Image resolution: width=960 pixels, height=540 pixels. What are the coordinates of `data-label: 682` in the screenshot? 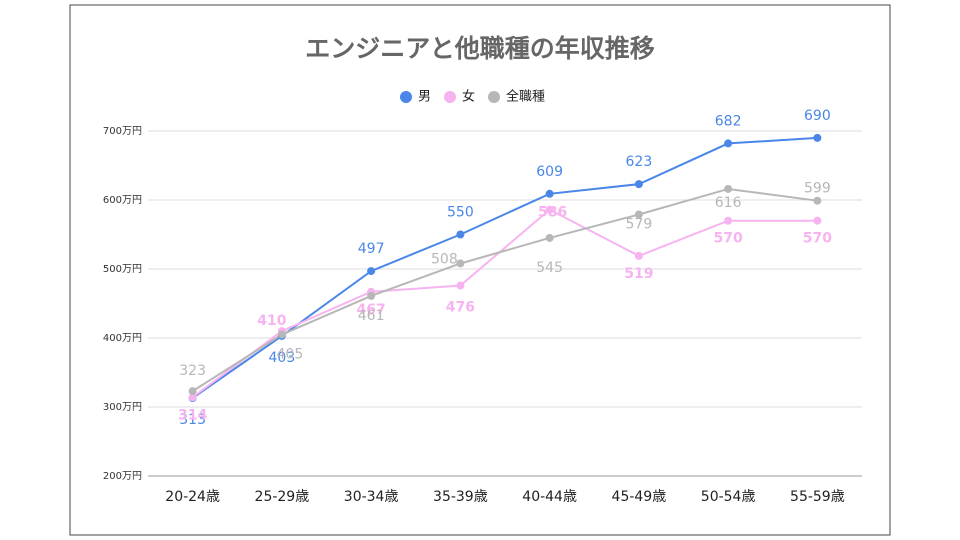 It's located at (728, 121).